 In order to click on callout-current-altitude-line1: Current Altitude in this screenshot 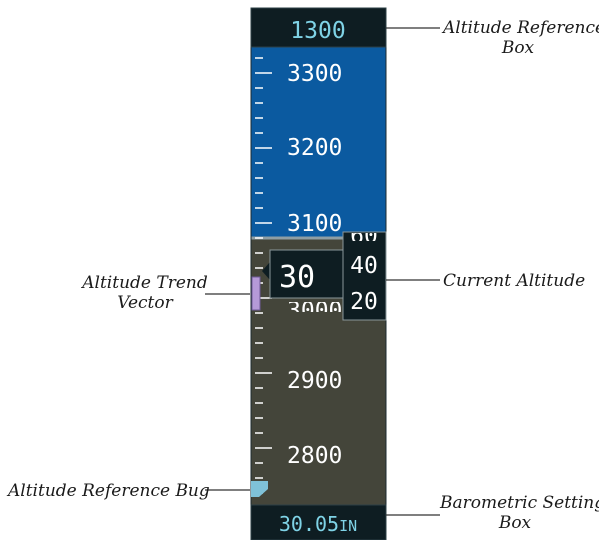, I will do `click(514, 281)`.